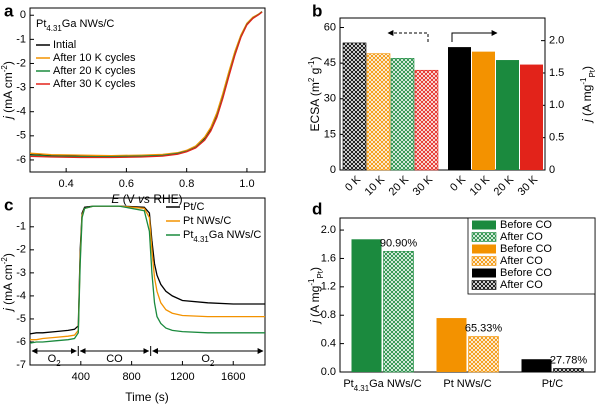 The height and width of the screenshot is (409, 600). Describe the element at coordinates (21, 87) in the screenshot. I see `y-tick-label: -3` at that location.